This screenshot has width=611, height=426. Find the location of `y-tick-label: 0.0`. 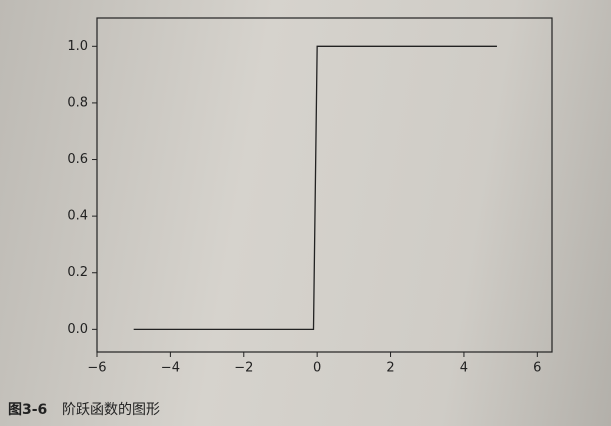

y-tick-label: 0.0 is located at coordinates (77, 329).